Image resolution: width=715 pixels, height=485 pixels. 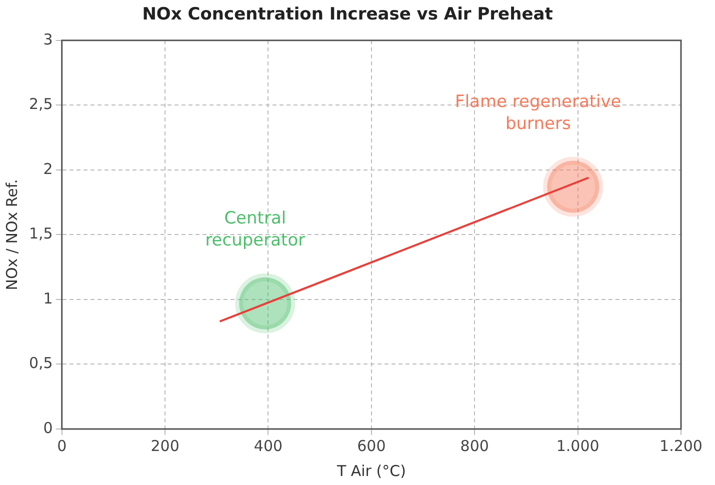 What do you see at coordinates (40, 104) in the screenshot?
I see `y-tick-label: 2,5` at bounding box center [40, 104].